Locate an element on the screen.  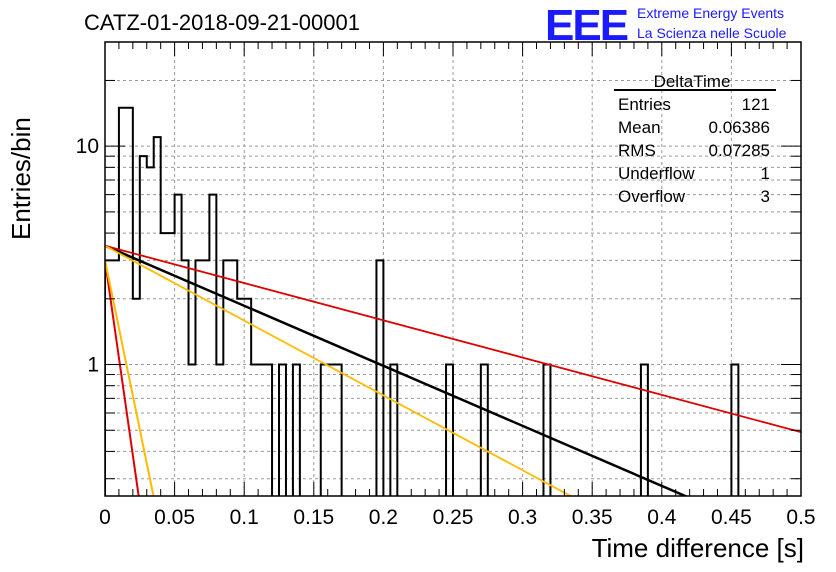
x-tick-label: 0.05 is located at coordinates (174, 517).